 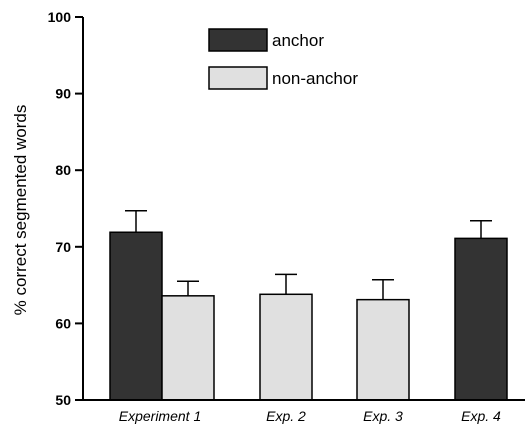 What do you see at coordinates (63, 94) in the screenshot?
I see `y-tick-label: 90` at bounding box center [63, 94].